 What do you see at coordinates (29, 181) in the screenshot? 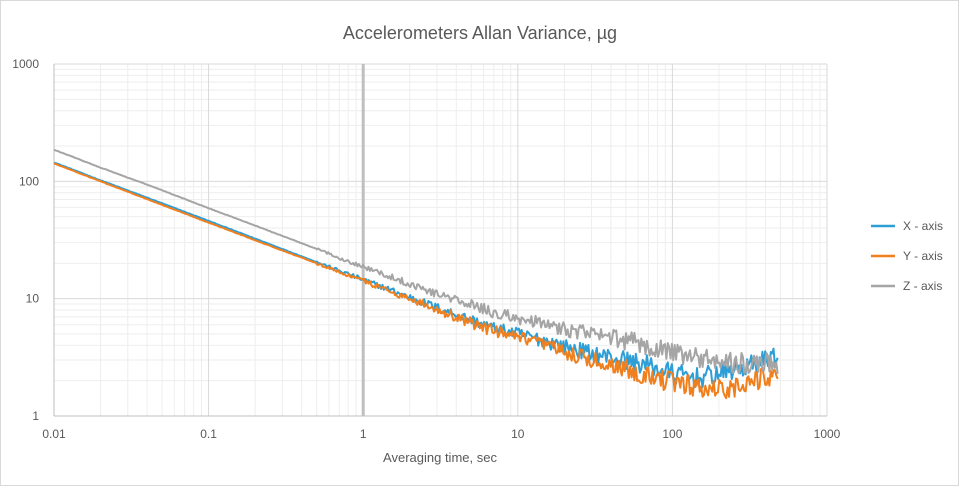
I see `y-tick-label: 100` at bounding box center [29, 181].